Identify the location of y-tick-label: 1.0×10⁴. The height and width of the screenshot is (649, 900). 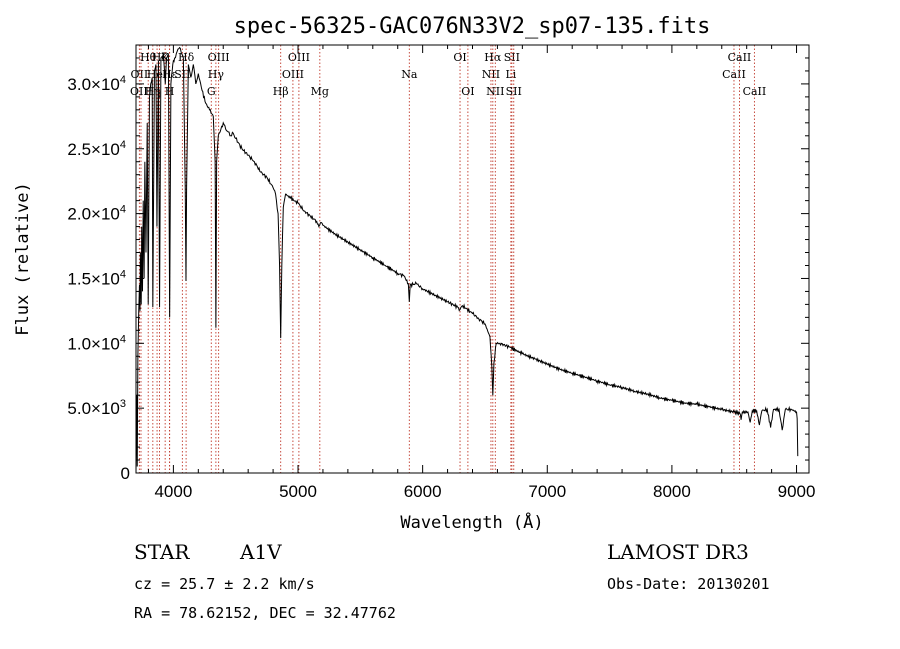
(96, 343).